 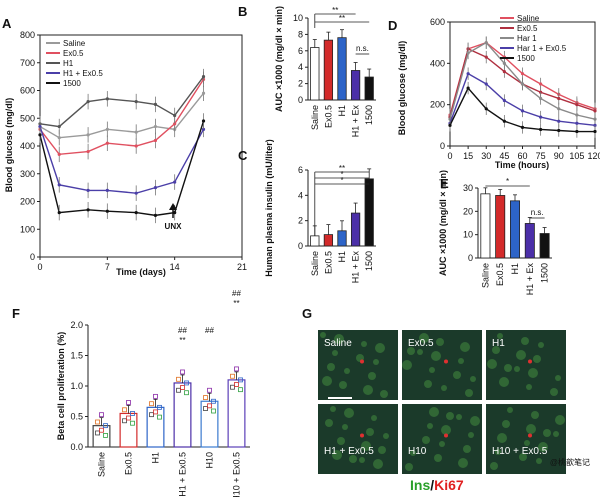 What do you see at coordinates (315, 117) in the screenshot?
I see `category-label: Saline` at bounding box center [315, 117].